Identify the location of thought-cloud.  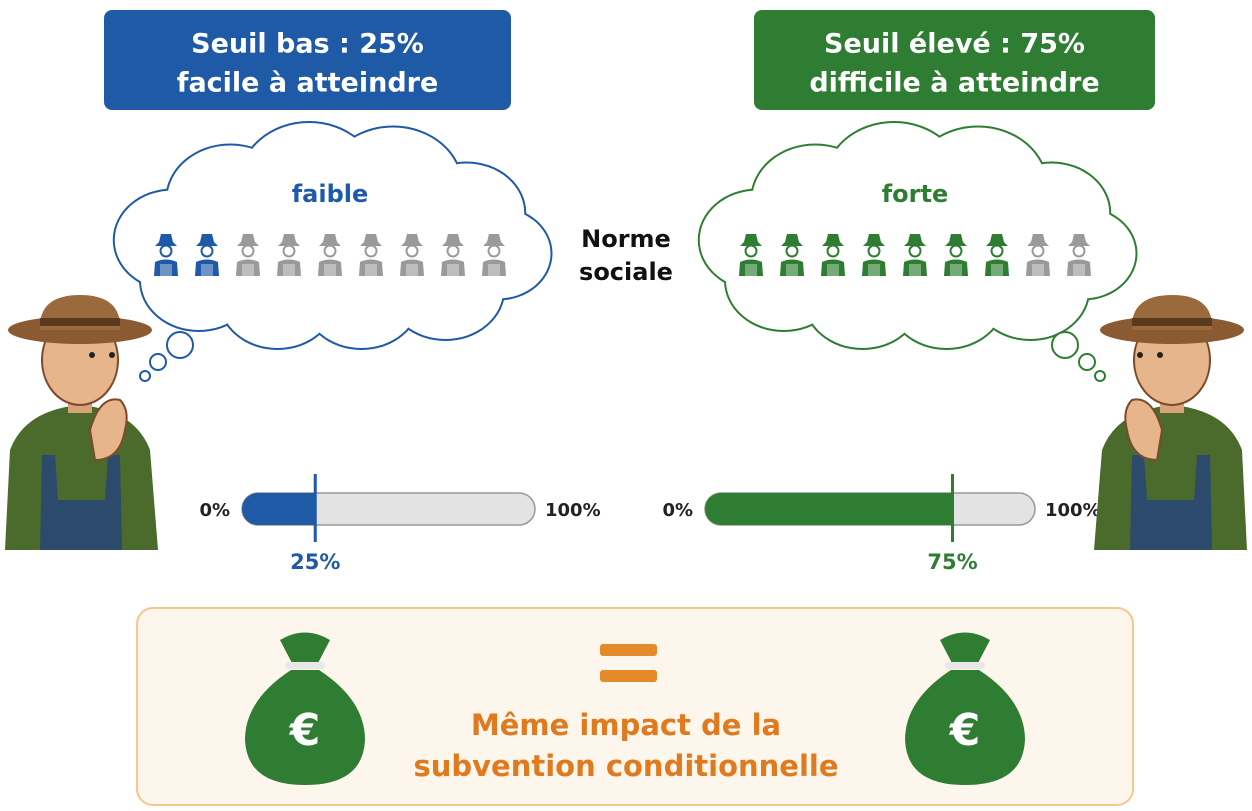
(332, 235).